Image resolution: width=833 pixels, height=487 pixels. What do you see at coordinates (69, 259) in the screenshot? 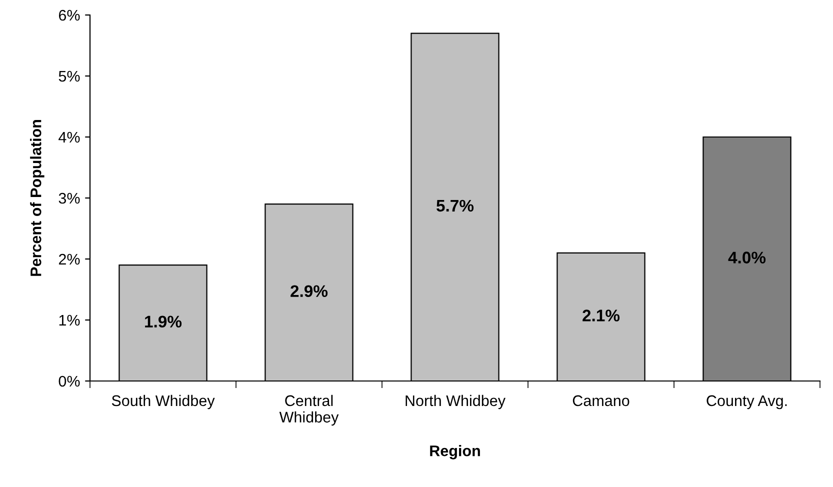
I see `y-tick-label: 2%` at bounding box center [69, 259].